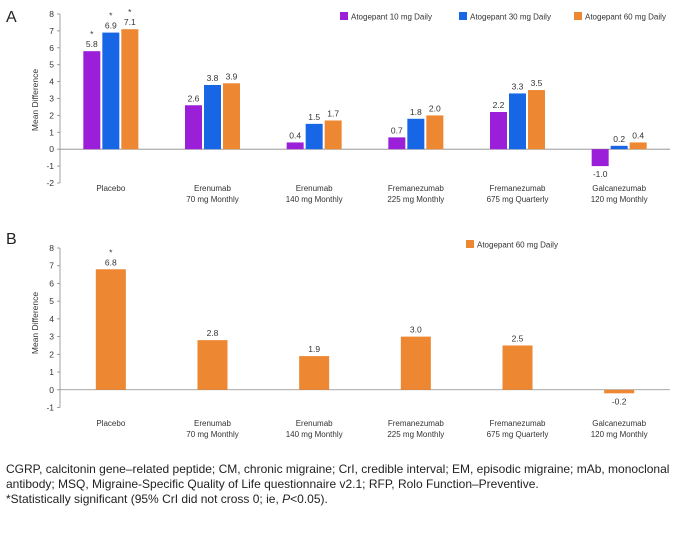 This screenshot has height=542, width=685. What do you see at coordinates (51, 82) in the screenshot?
I see `panel-a-y-tick-label: 4` at bounding box center [51, 82].